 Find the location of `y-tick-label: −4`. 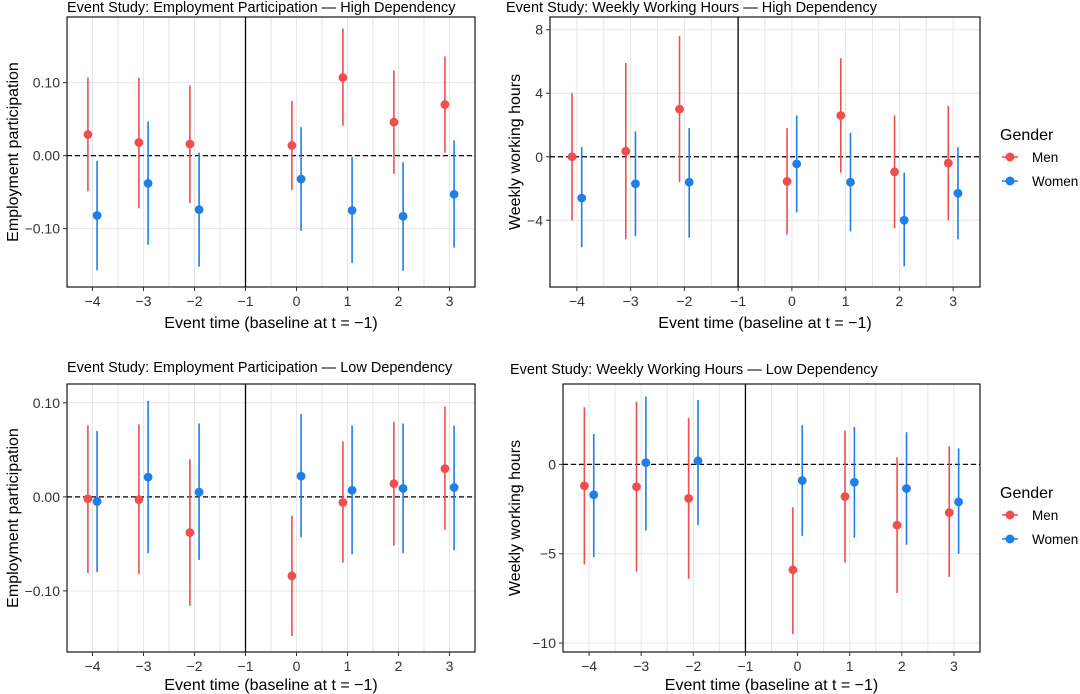

y-tick-label: −4 is located at coordinates (535, 220).